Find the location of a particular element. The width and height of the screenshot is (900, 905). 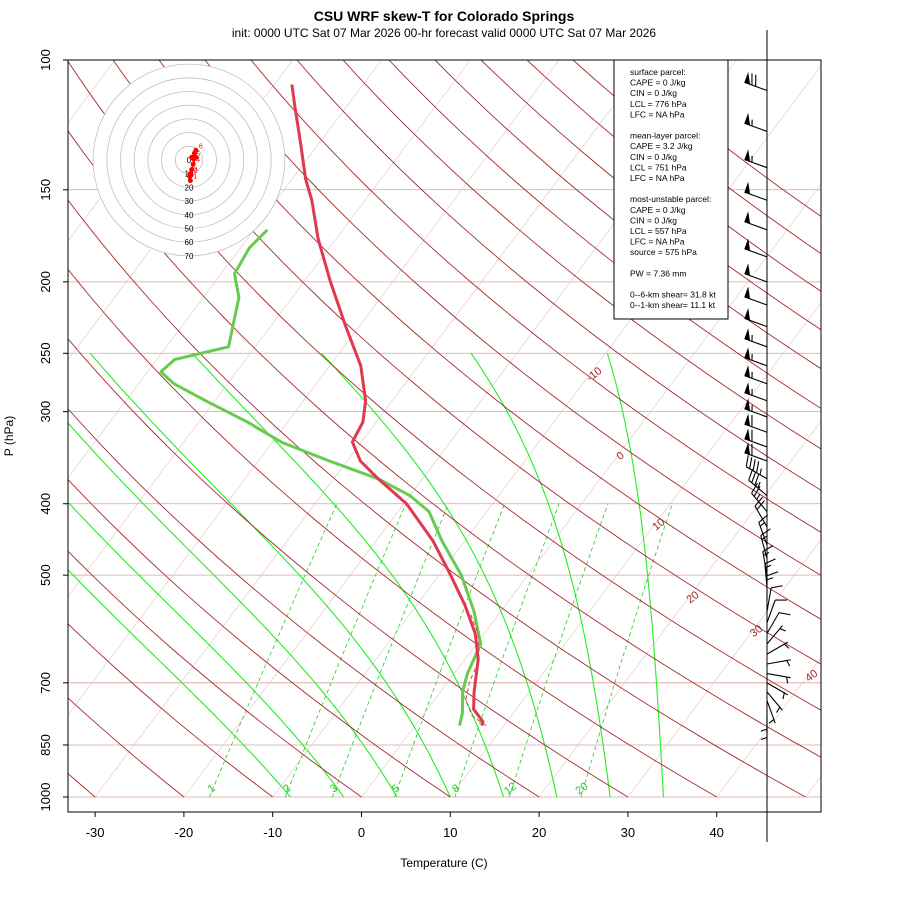

mixing-ratio-label: 1 is located at coordinates (212, 788).